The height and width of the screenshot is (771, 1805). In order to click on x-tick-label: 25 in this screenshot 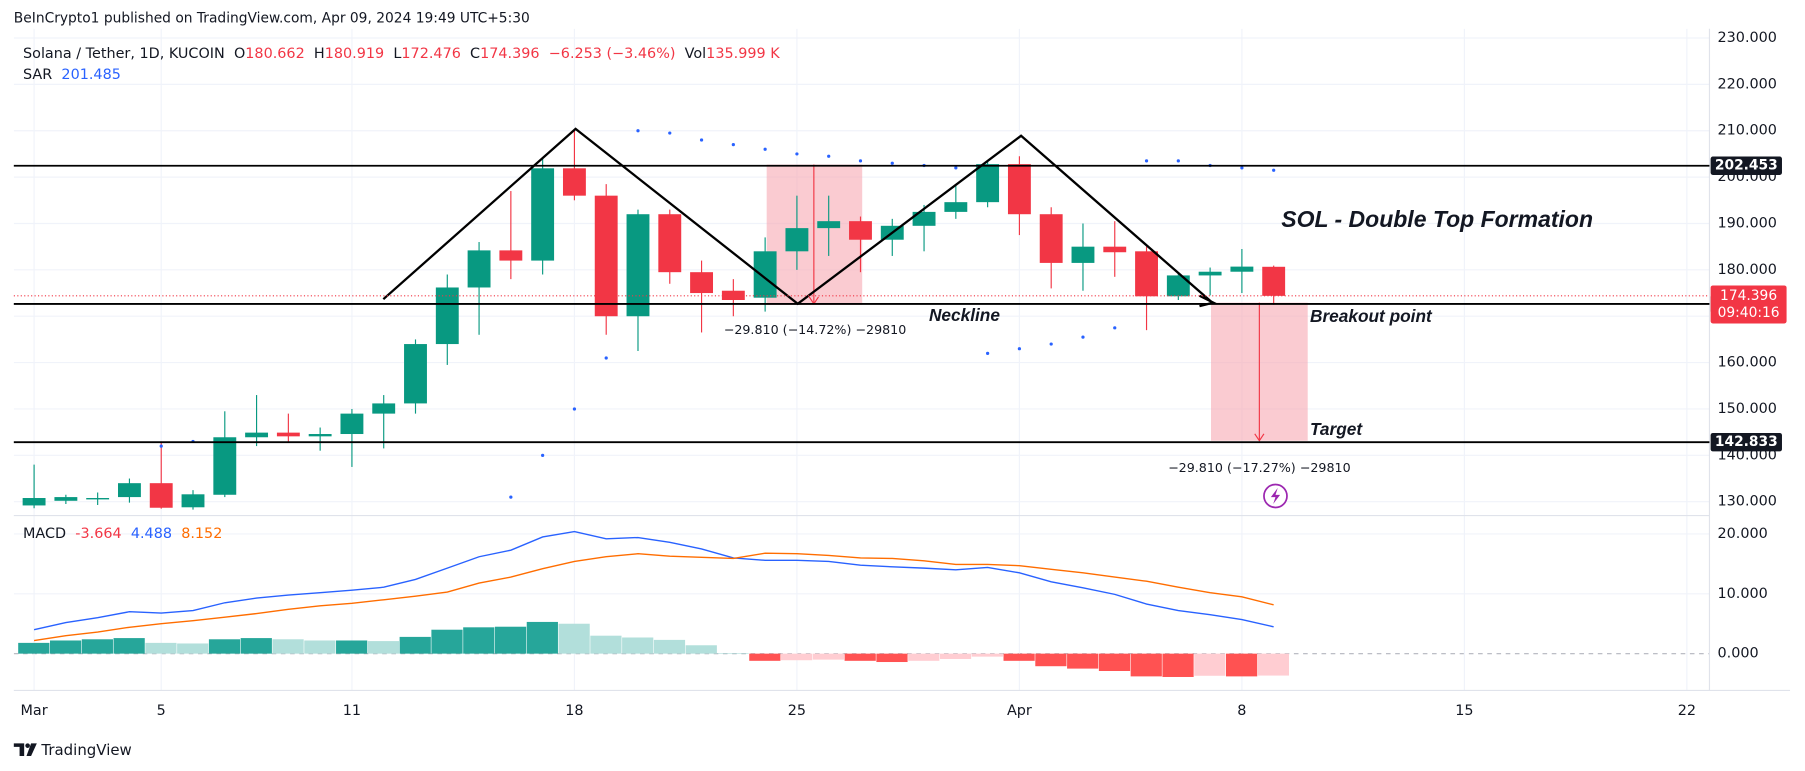, I will do `click(797, 711)`.